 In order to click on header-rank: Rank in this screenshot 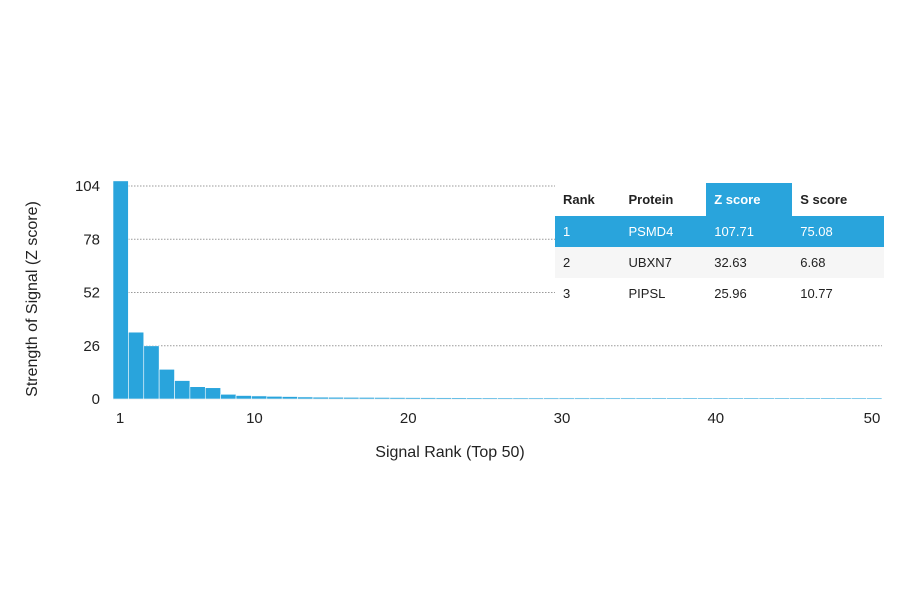, I will do `click(579, 199)`.